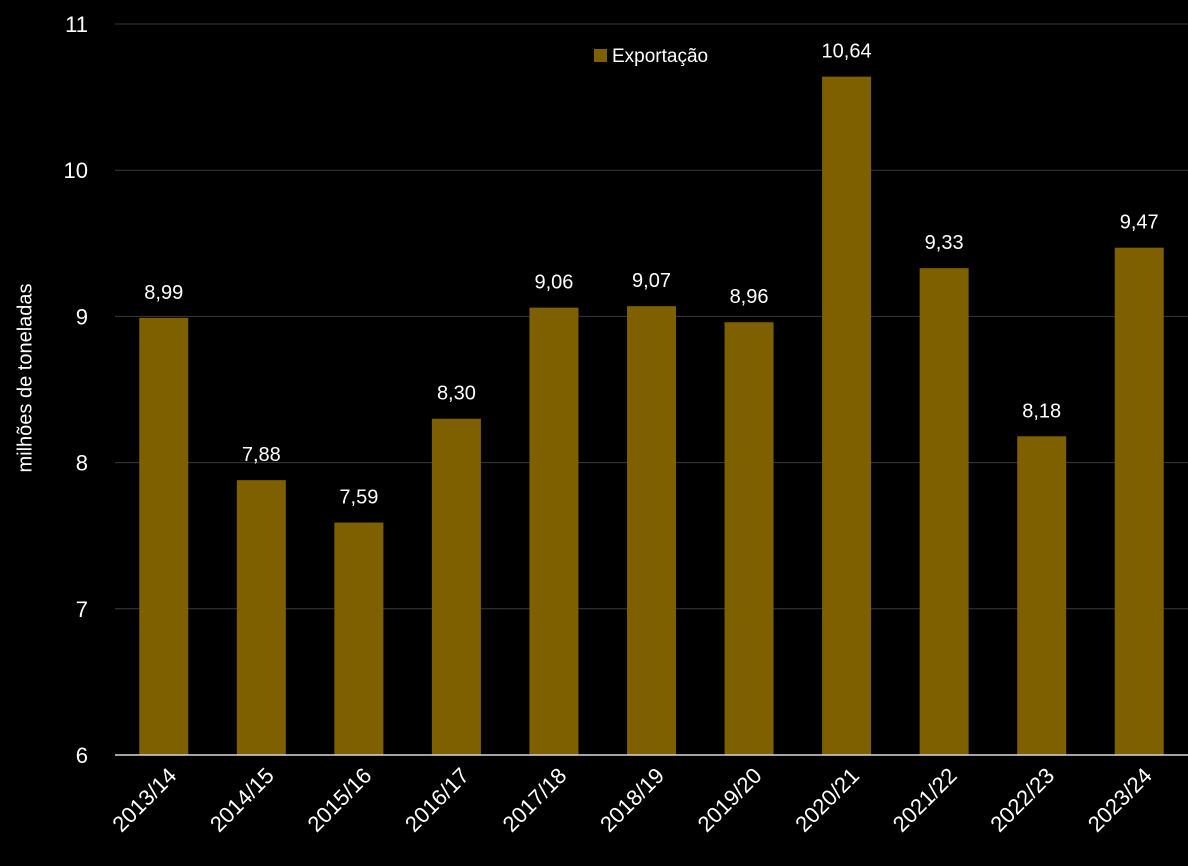 The width and height of the screenshot is (1188, 866). Describe the element at coordinates (76, 170) in the screenshot. I see `y-tick-label: 10` at that location.